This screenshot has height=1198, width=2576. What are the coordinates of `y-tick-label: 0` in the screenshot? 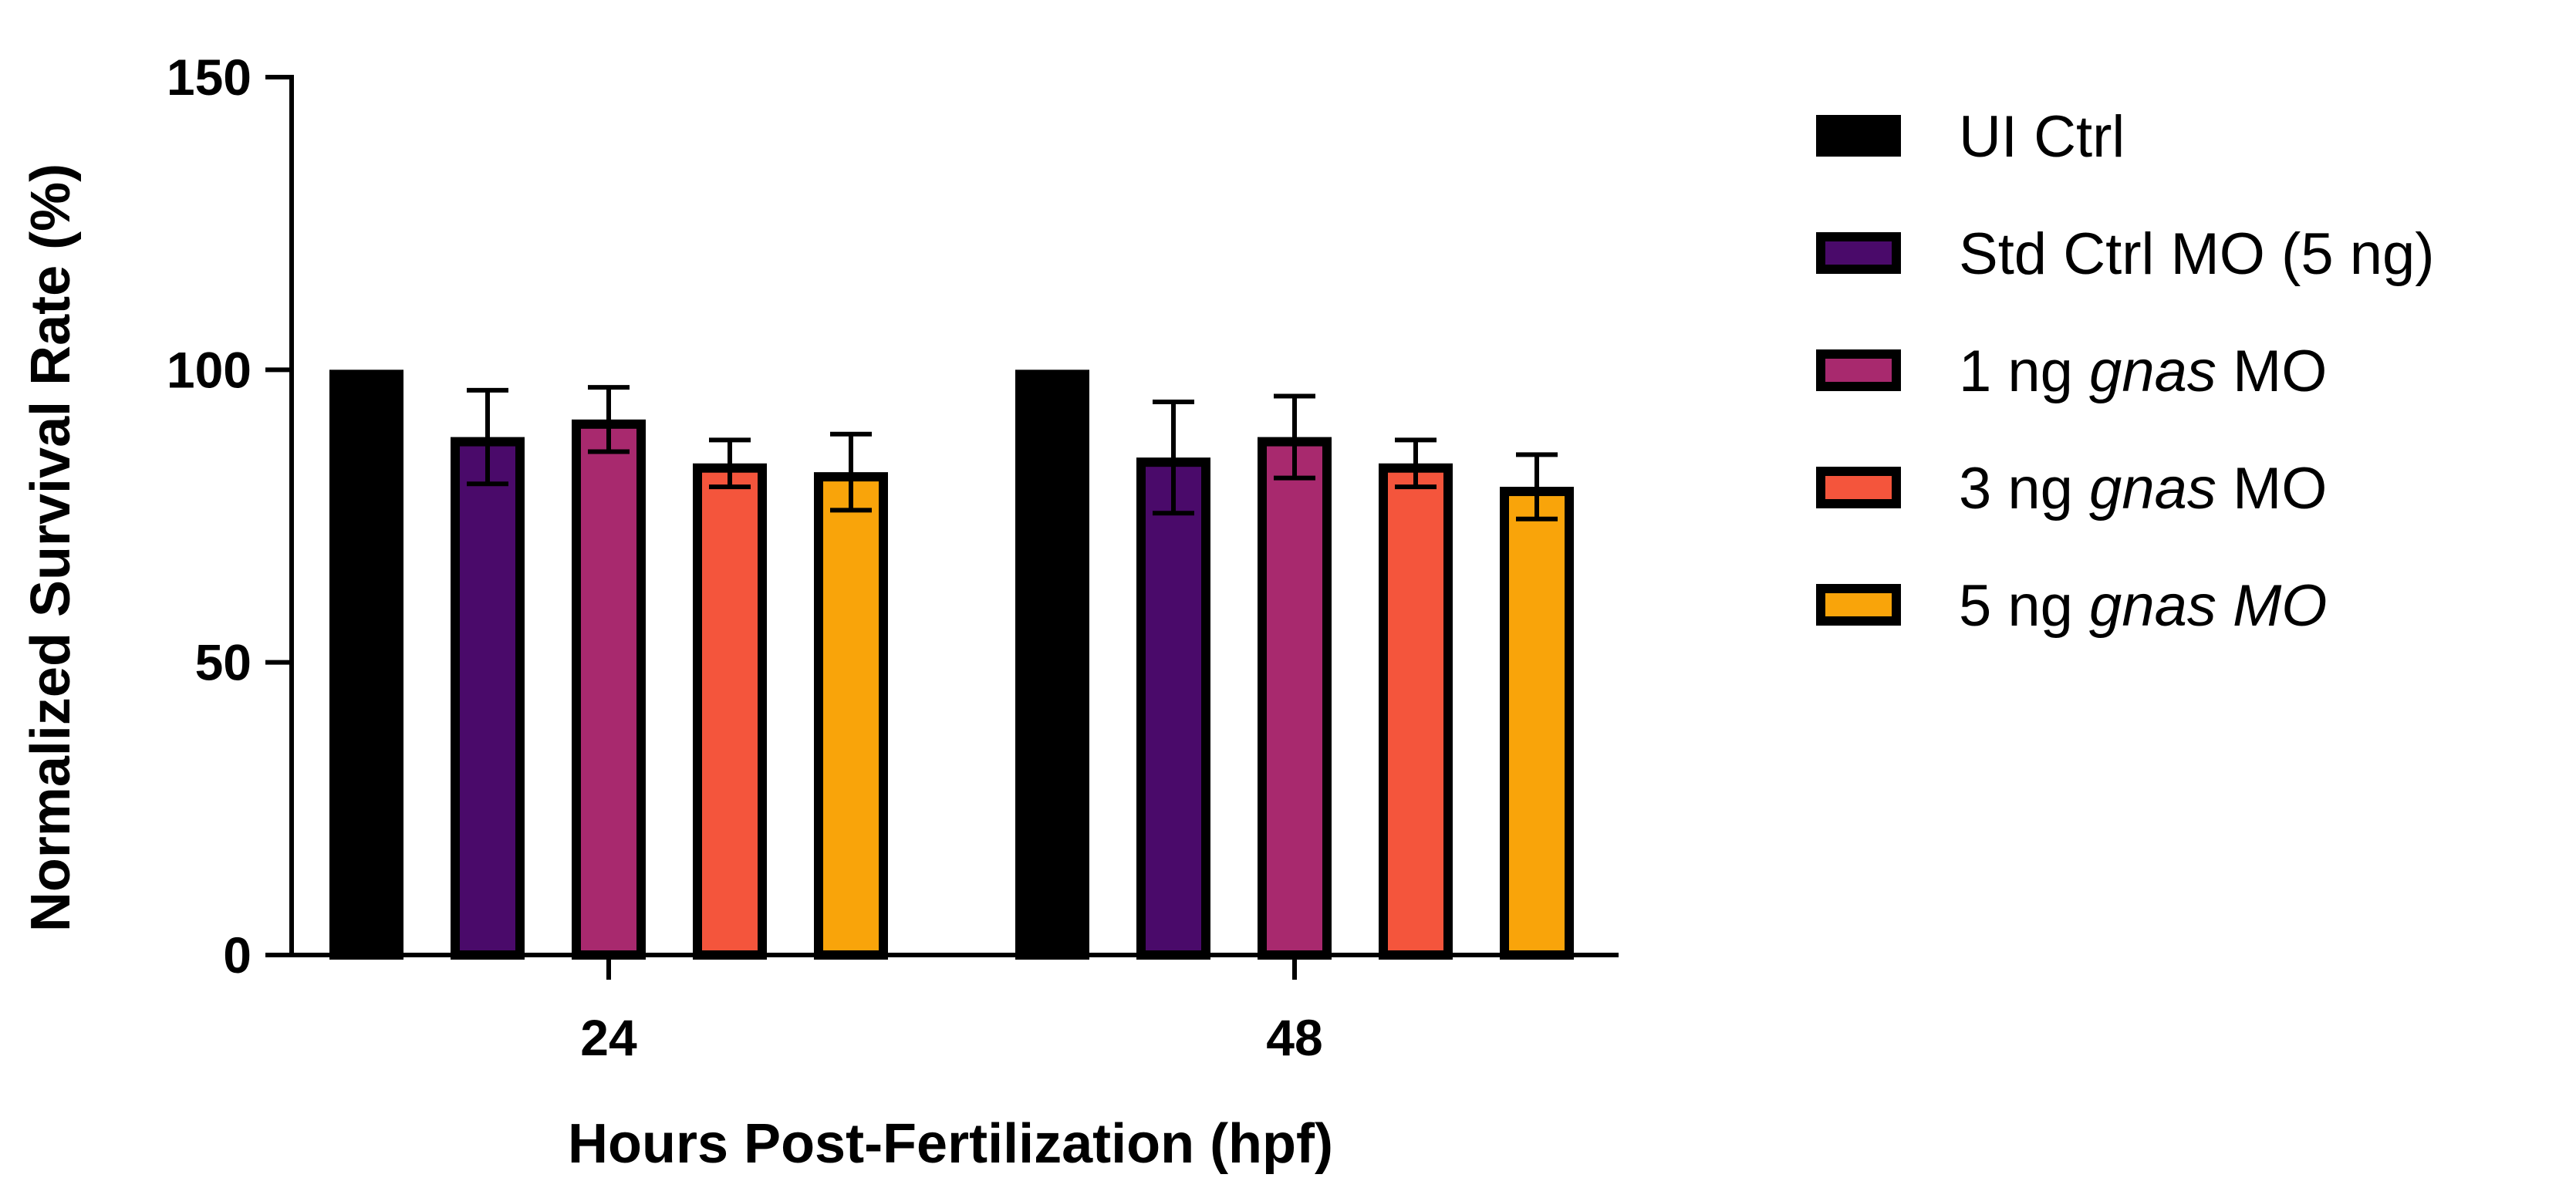 It's located at (238, 955).